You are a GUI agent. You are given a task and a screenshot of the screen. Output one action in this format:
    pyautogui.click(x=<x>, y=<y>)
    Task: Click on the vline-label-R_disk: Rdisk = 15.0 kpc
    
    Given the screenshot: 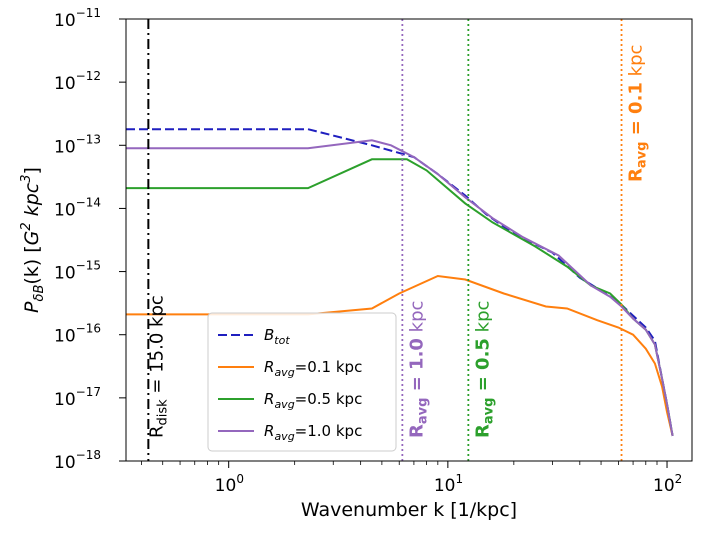 What is the action you would take?
    pyautogui.click(x=158, y=366)
    